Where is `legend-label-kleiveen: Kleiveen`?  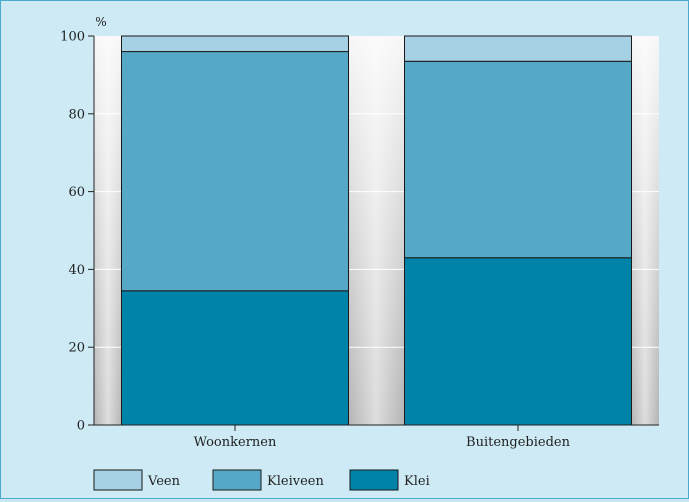
legend-label-kleiveen: Kleiveen is located at coordinates (295, 481).